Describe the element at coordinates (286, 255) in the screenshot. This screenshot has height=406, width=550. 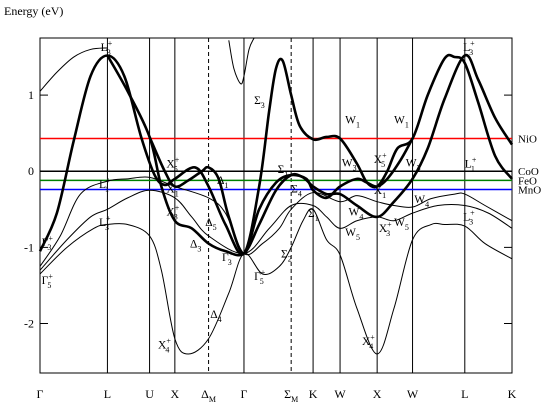
I see `symmetry-label: Σ2` at that location.